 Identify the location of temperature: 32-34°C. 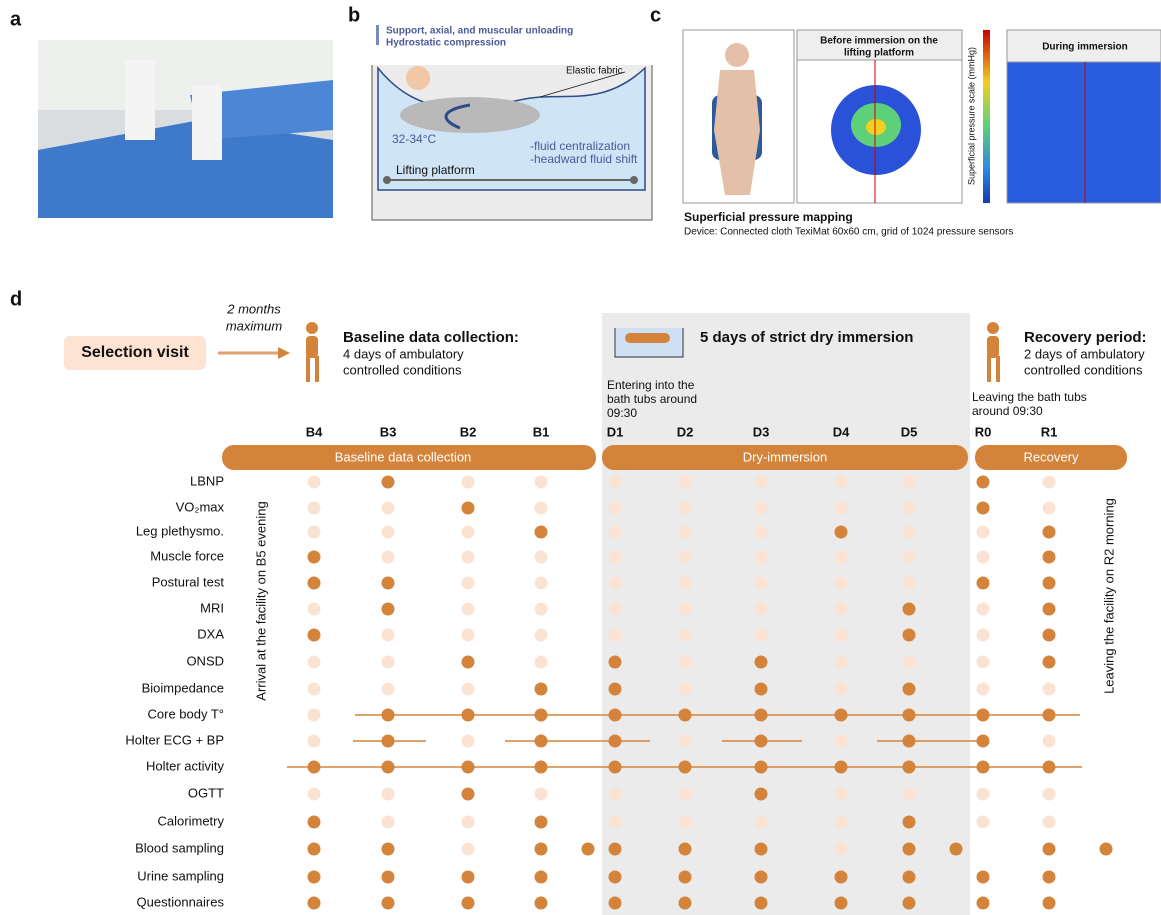
(414, 139).